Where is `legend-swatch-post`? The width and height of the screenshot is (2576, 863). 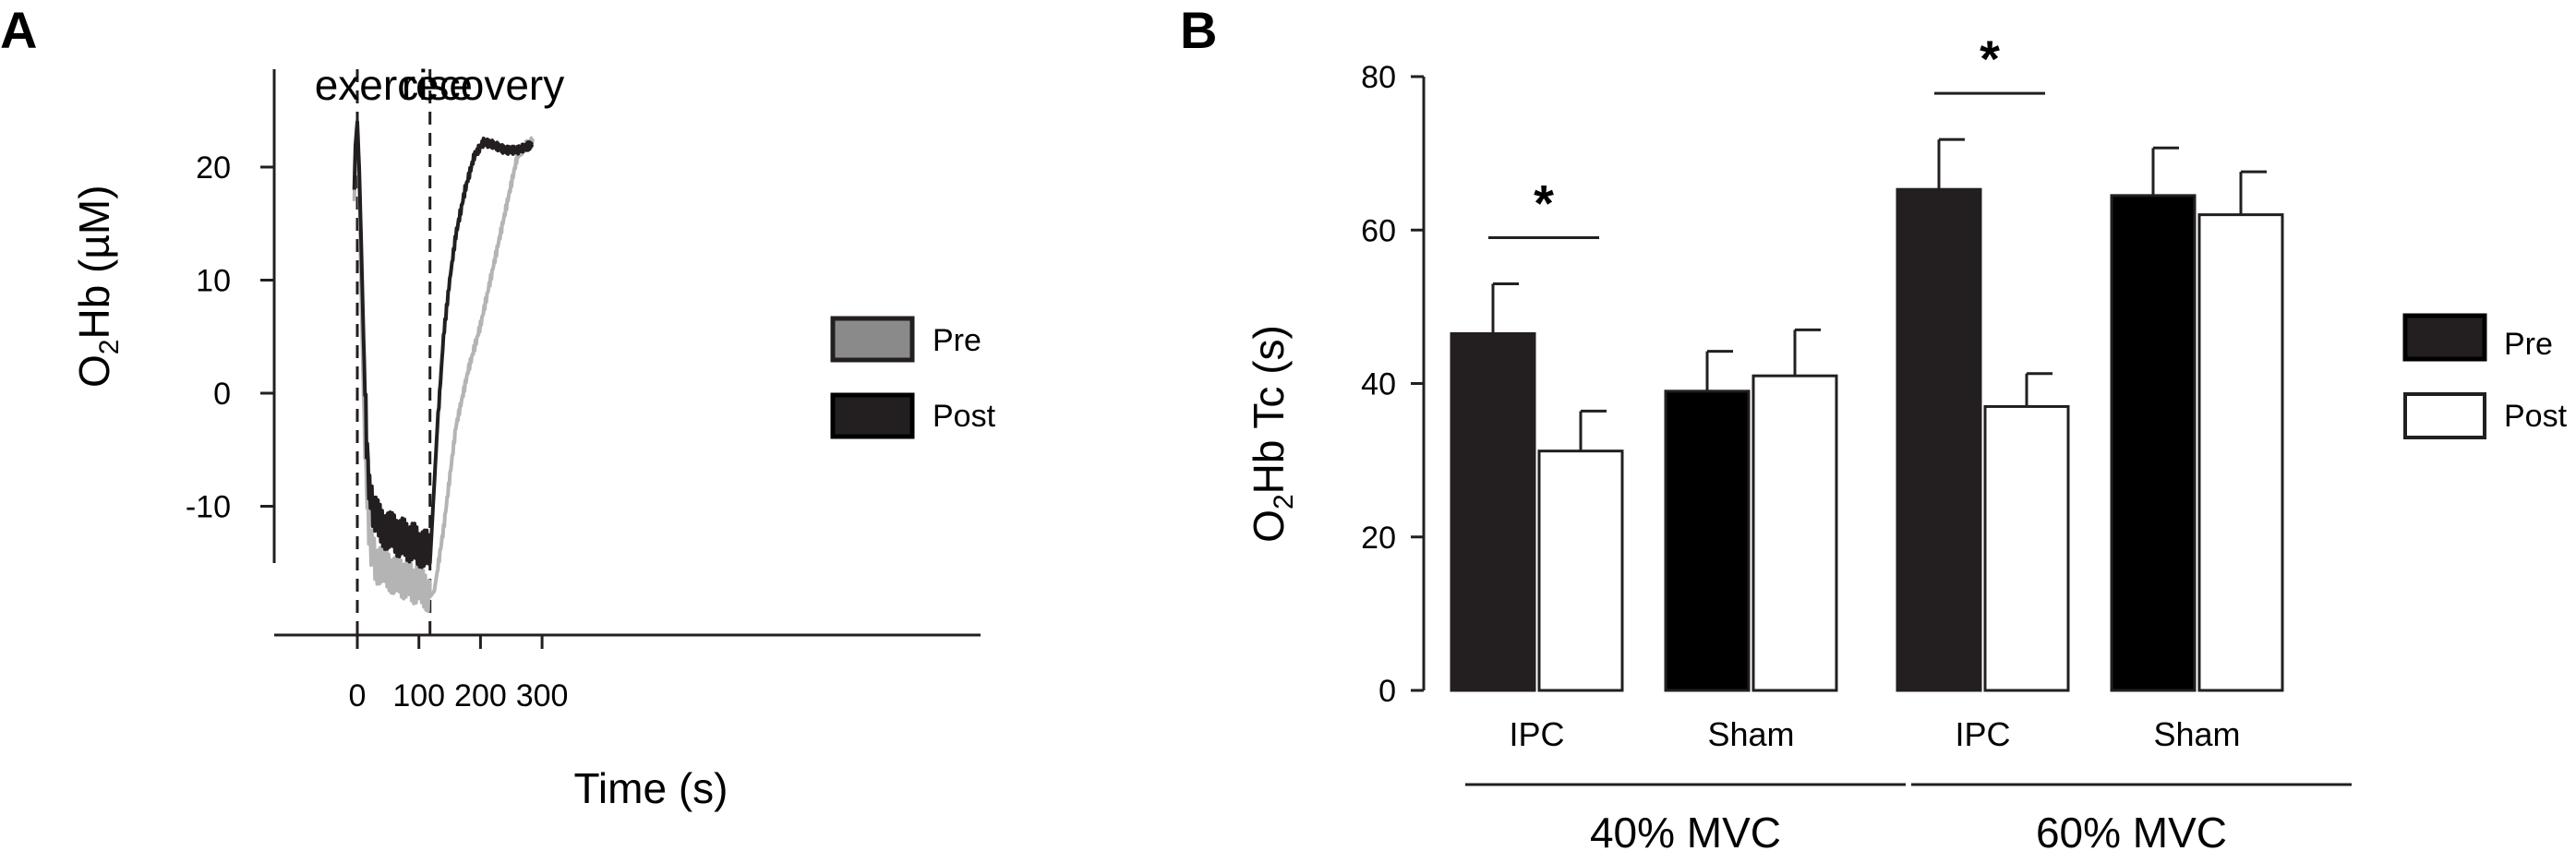 legend-swatch-post is located at coordinates (872, 415).